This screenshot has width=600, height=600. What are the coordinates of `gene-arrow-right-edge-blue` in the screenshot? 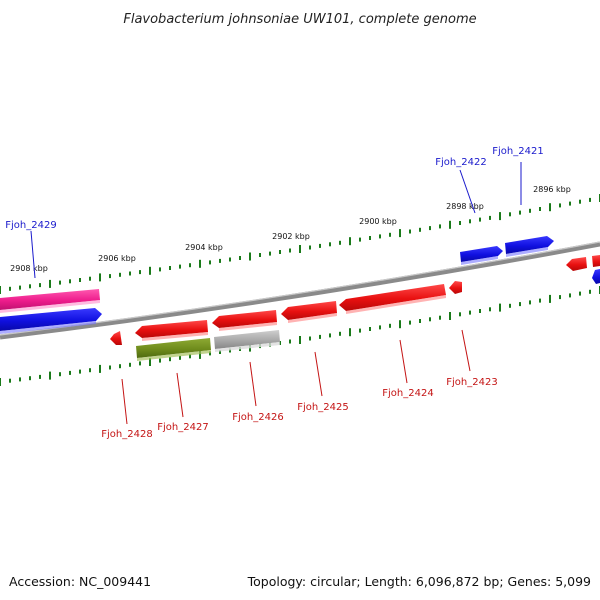 It's located at (596, 276).